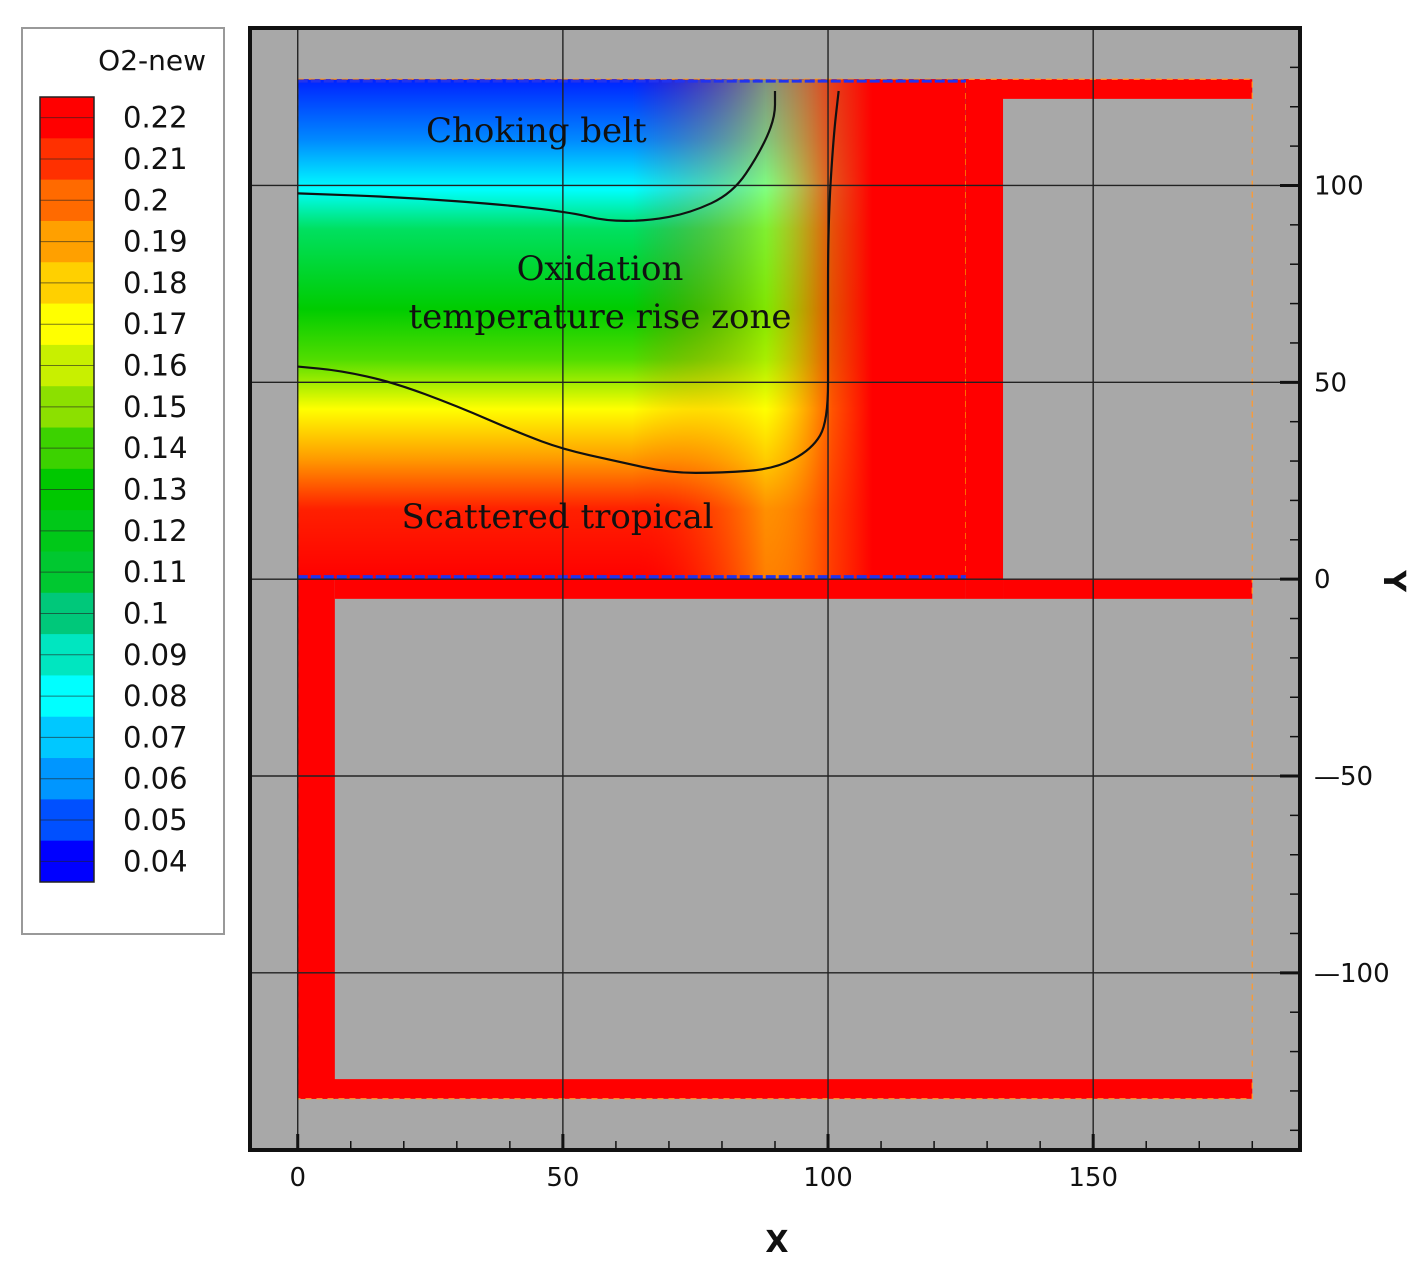 This screenshot has width=1426, height=1273. What do you see at coordinates (828, 1178) in the screenshot?
I see `x-tick-label: 100` at bounding box center [828, 1178].